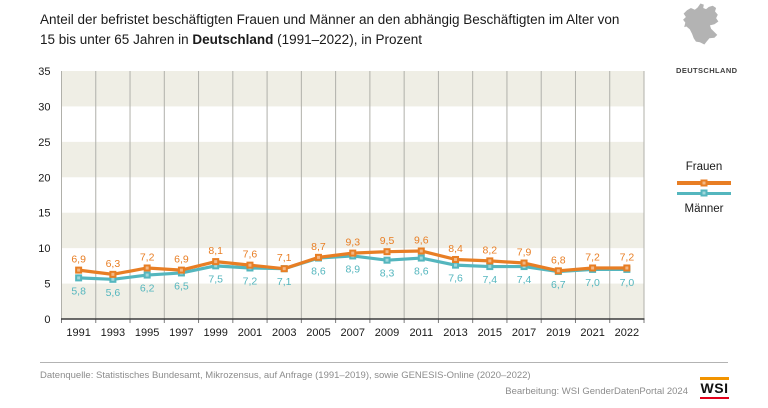 Image resolution: width=768 pixels, height=408 pixels. What do you see at coordinates (113, 264) in the screenshot?
I see `data-point-label: 6,3` at bounding box center [113, 264].